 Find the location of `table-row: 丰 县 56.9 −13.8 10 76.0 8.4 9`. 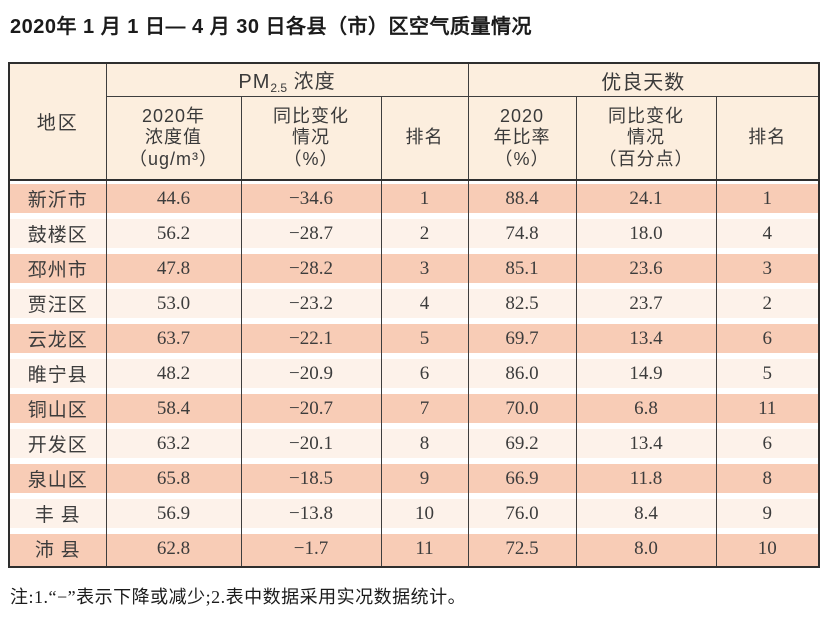

table-row: 丰 县 56.9 −13.8 10 76.0 8.4 9 is located at coordinates (414, 513).